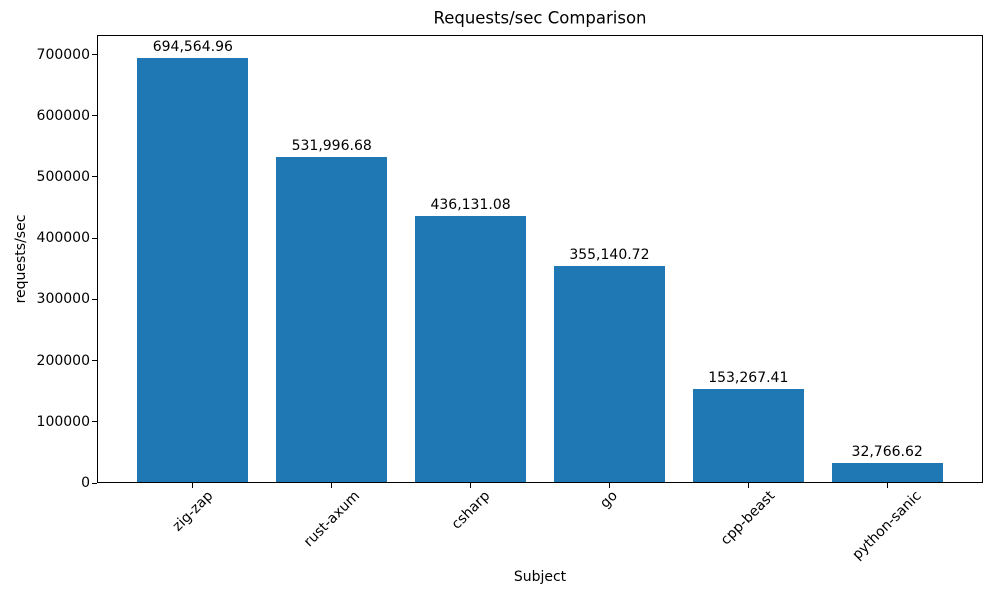  Describe the element at coordinates (63, 299) in the screenshot. I see `y-tick-label: 300000` at that location.